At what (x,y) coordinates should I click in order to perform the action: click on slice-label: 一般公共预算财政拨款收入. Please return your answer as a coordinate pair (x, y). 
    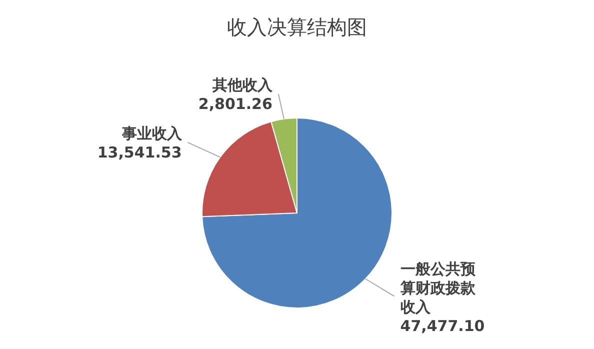
    Looking at the image, I should click on (437, 288).